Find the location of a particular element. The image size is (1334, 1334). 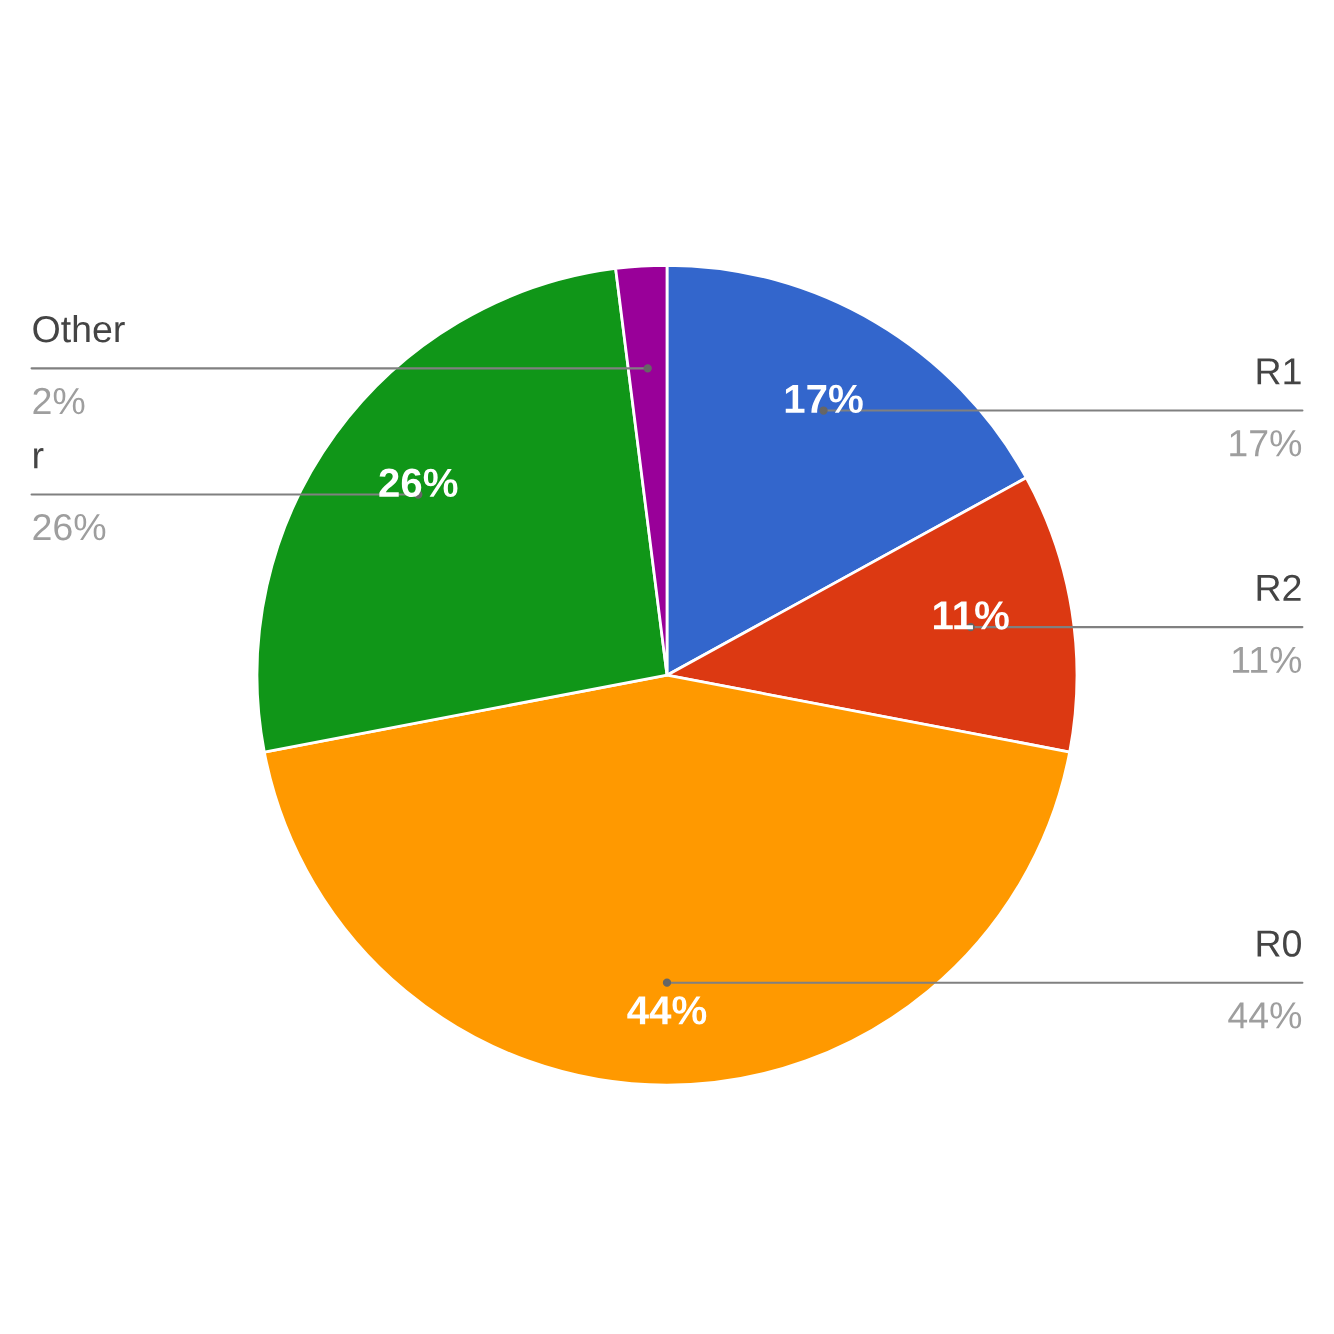

data-label: 11% is located at coordinates (1267, 659).